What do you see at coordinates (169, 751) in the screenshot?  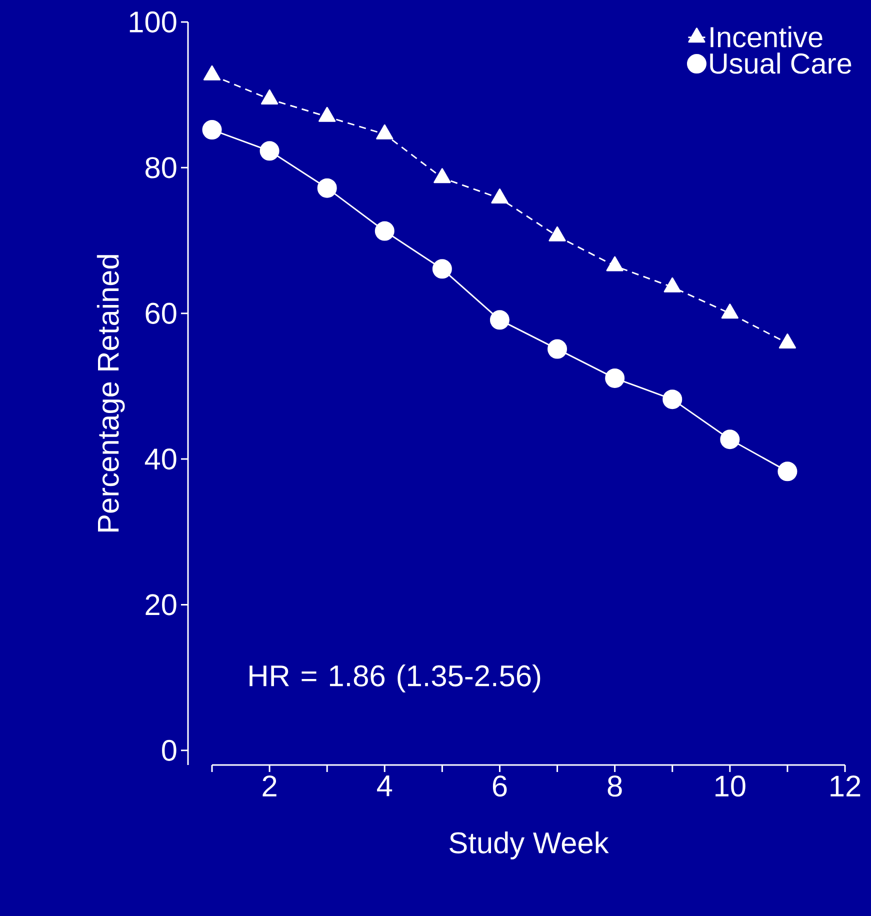 I see `y-tick-label: 0` at bounding box center [169, 751].